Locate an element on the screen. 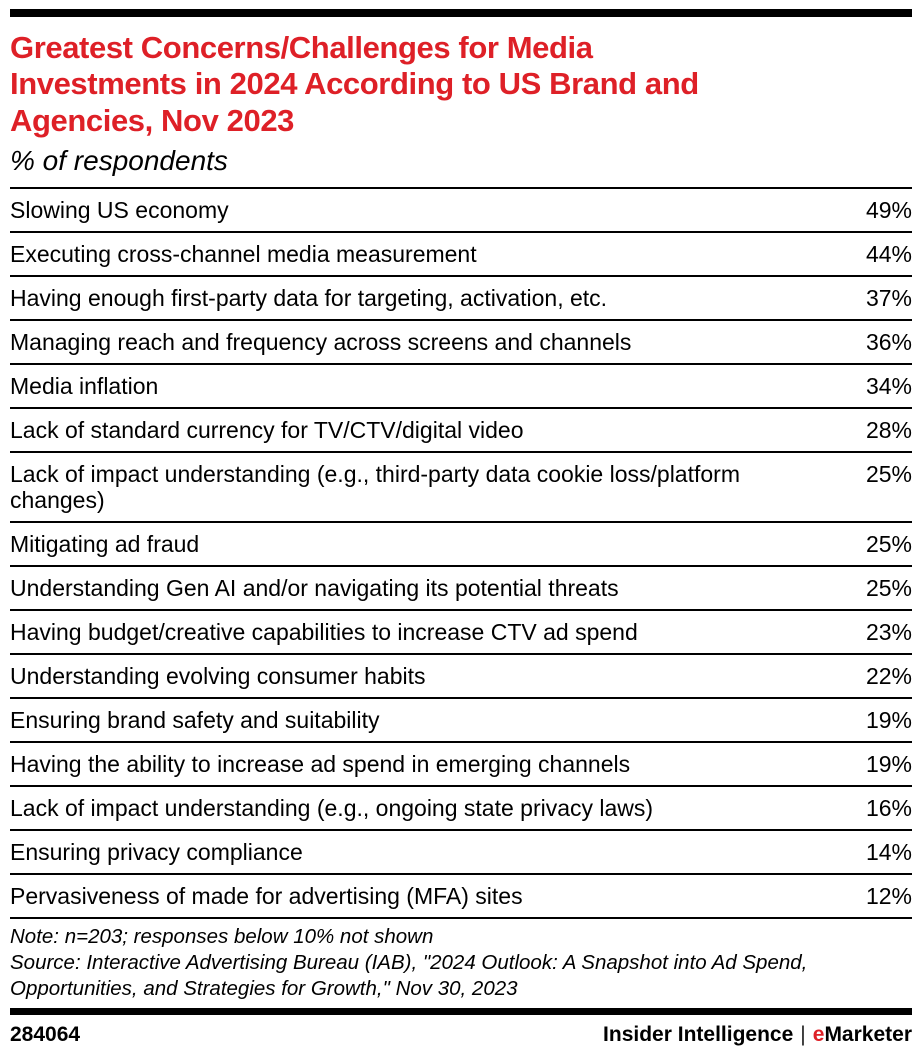 The height and width of the screenshot is (1058, 922). table-row: Slowing US economy 49% is located at coordinates (461, 211).